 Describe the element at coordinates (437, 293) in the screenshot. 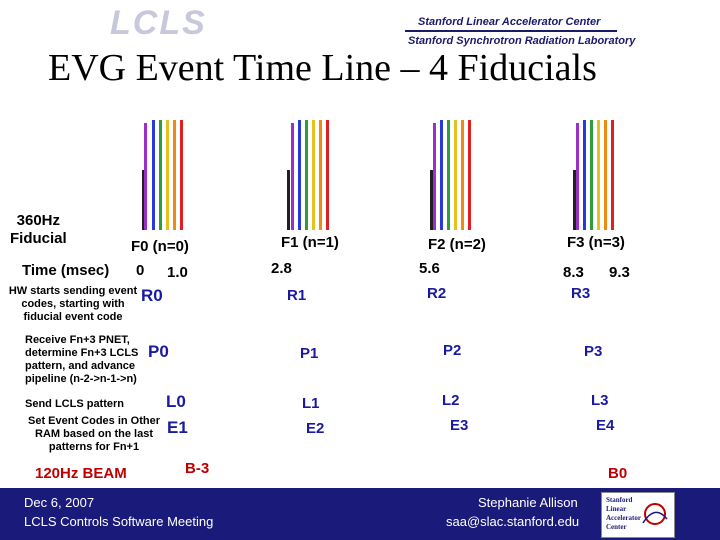

I see `r2-label: R2` at that location.